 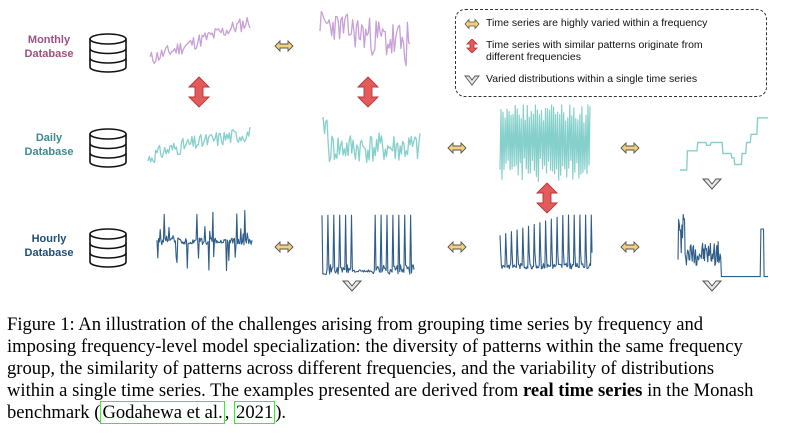 What do you see at coordinates (49, 152) in the screenshot?
I see `daily-label-line2: Database` at bounding box center [49, 152].